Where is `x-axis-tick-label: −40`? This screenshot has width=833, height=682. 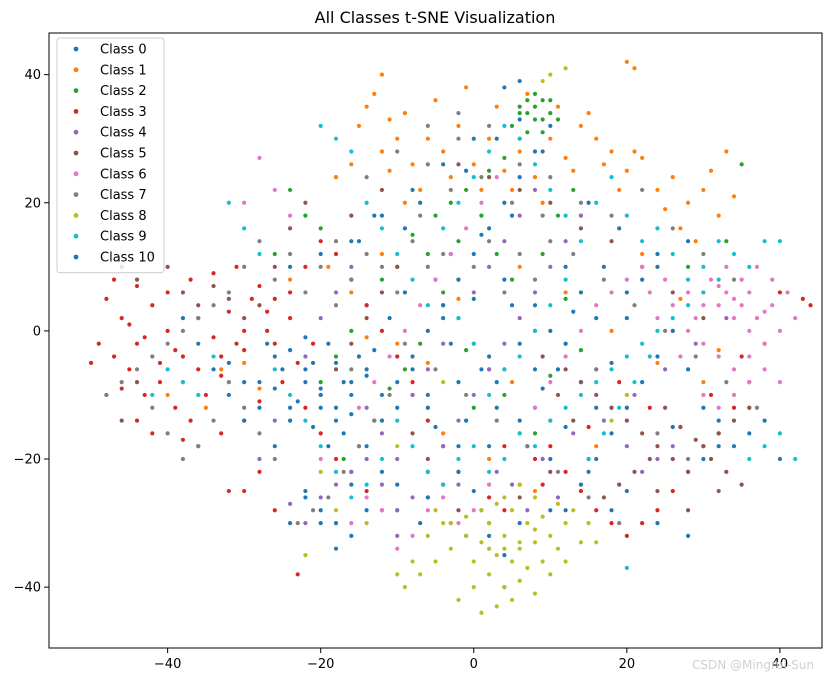 x-axis-tick-label: −40 is located at coordinates (167, 664).